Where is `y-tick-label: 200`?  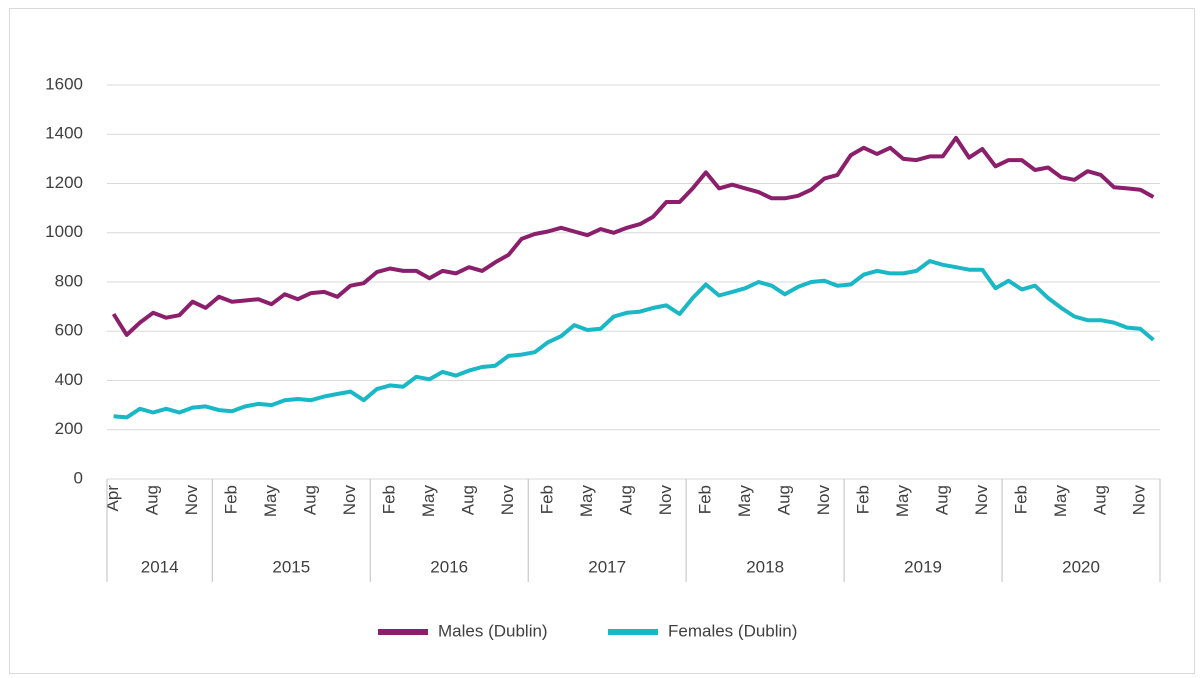 y-tick-label: 200 is located at coordinates (69, 428).